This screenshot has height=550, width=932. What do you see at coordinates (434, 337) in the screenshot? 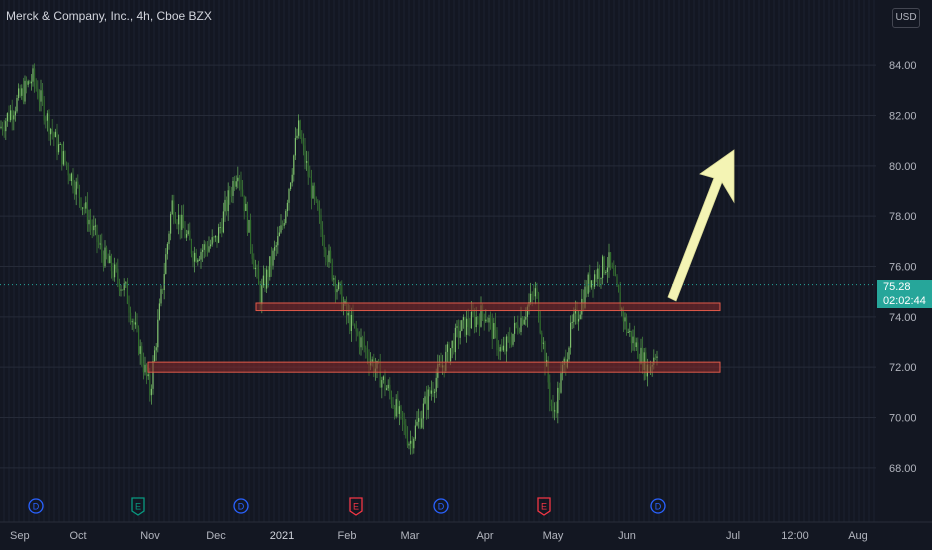
I see `support-zones` at bounding box center [434, 337].